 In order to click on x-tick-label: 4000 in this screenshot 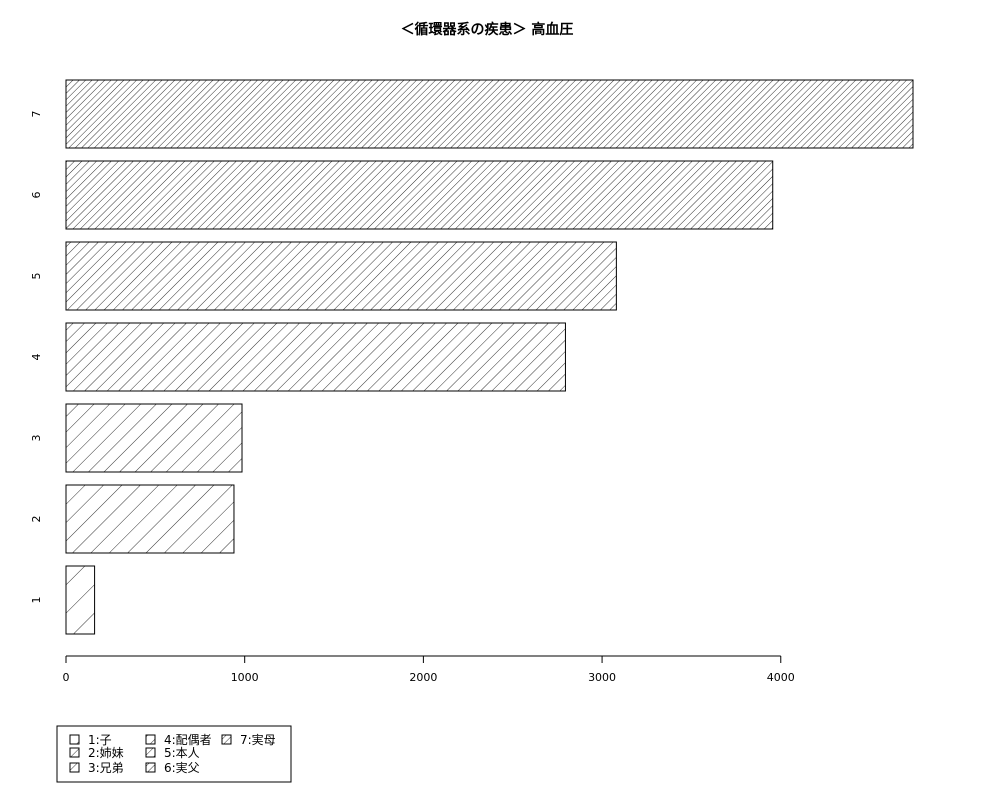, I will do `click(781, 677)`.